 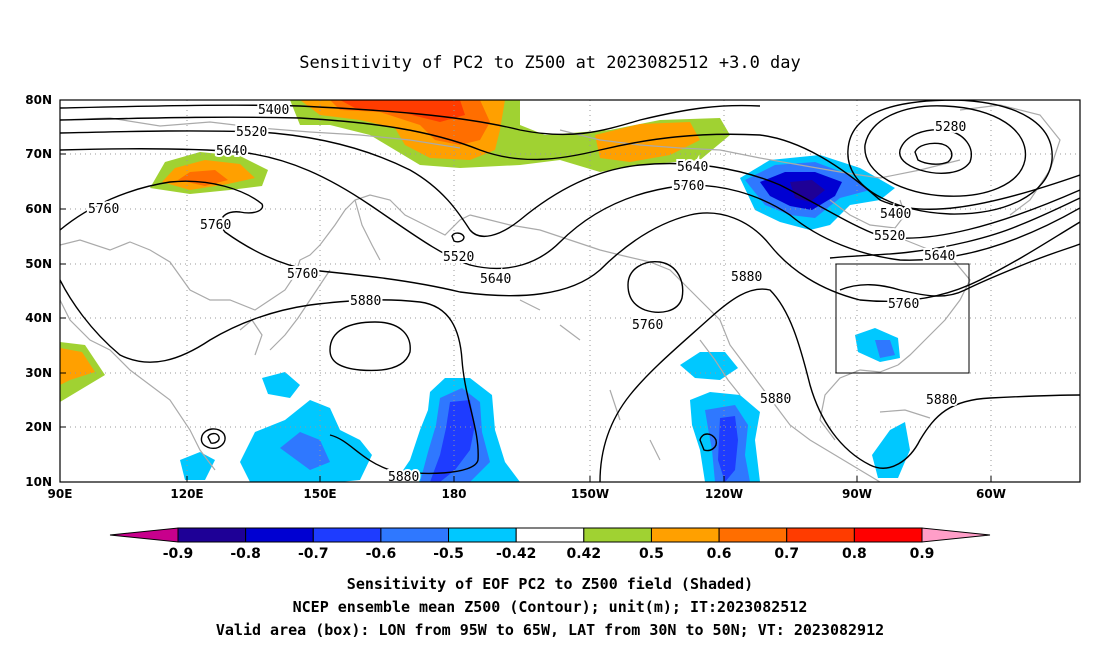 I want to click on contour-small-loop-east, so click(x=708, y=442).